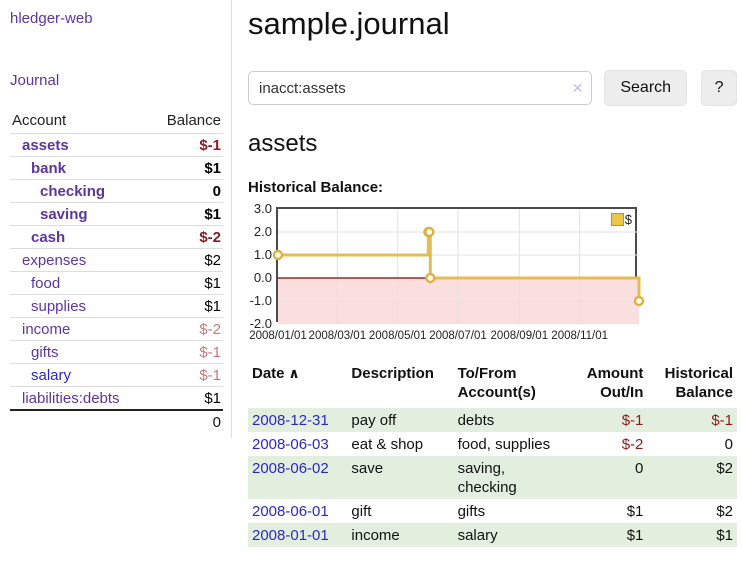  What do you see at coordinates (54, 260) in the screenshot?
I see `account-link: expenses` at bounding box center [54, 260].